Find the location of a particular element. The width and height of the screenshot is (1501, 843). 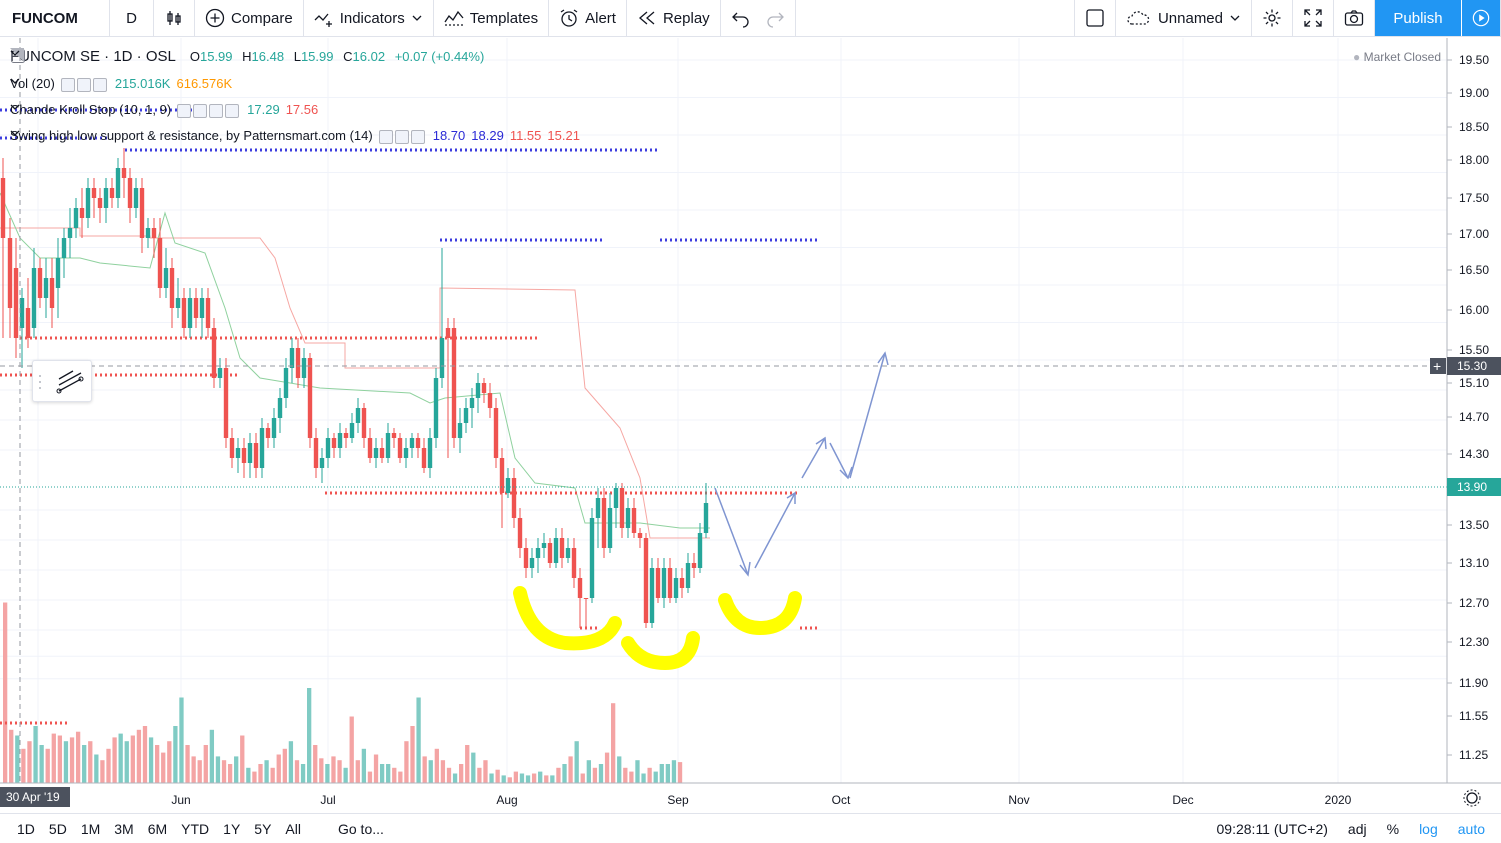

camera-icon is located at coordinates (1354, 18).